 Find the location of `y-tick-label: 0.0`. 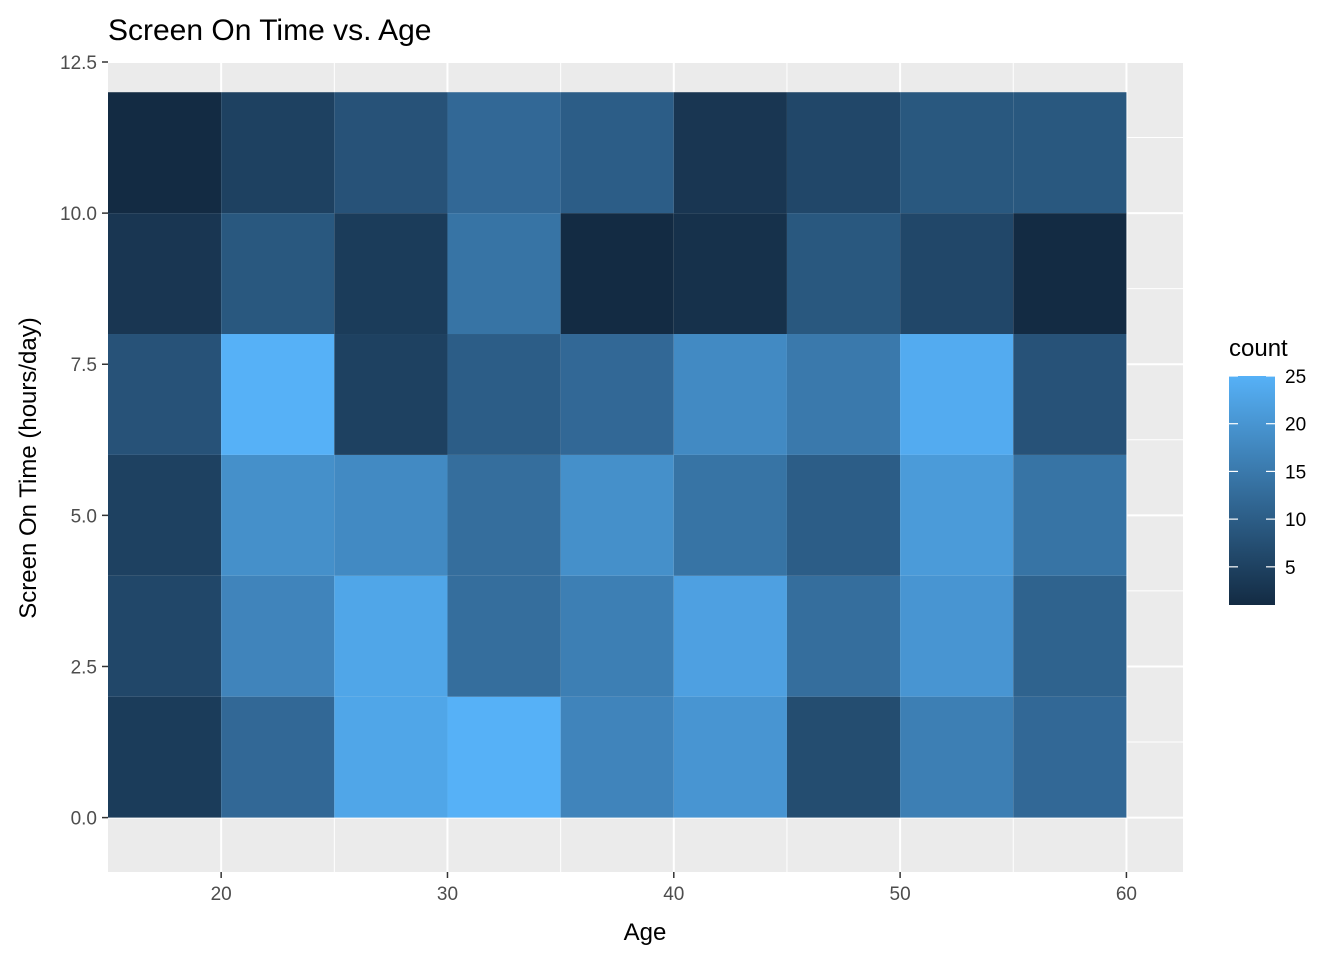

y-tick-label: 0.0 is located at coordinates (84, 819).